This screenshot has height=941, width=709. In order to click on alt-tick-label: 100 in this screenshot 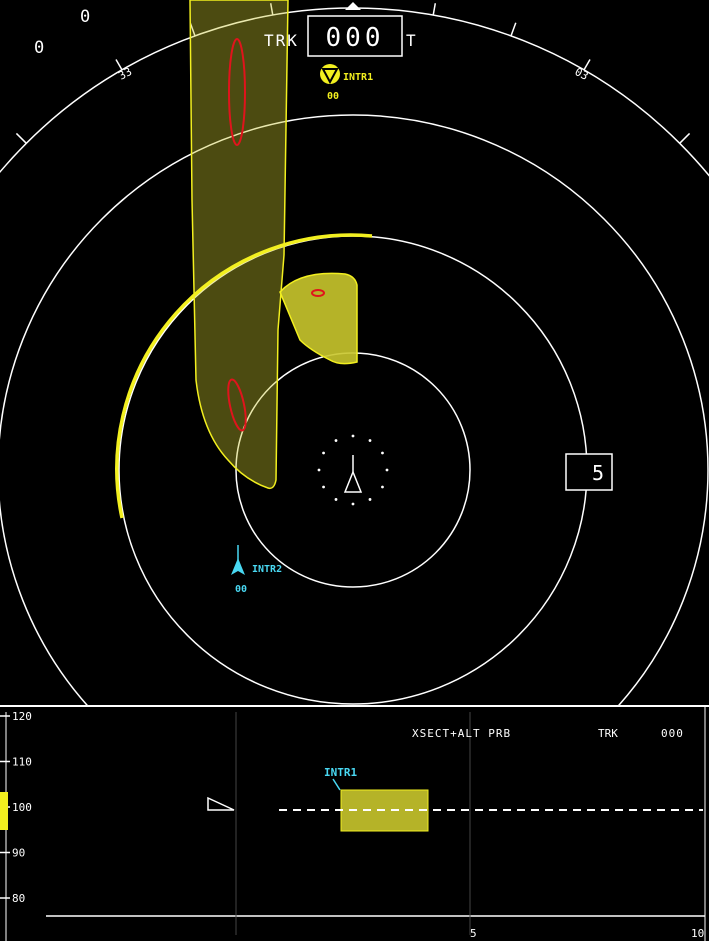, I will do `click(22, 807)`.